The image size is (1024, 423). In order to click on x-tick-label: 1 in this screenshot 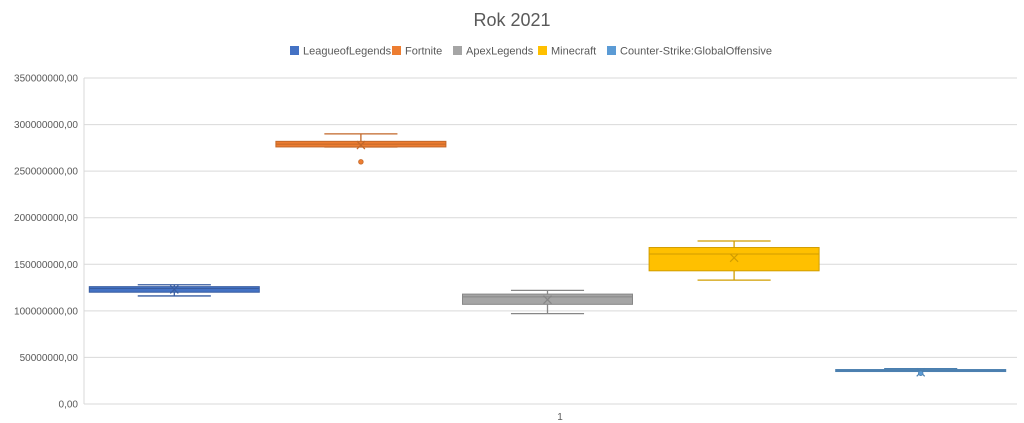, I will do `click(560, 417)`.